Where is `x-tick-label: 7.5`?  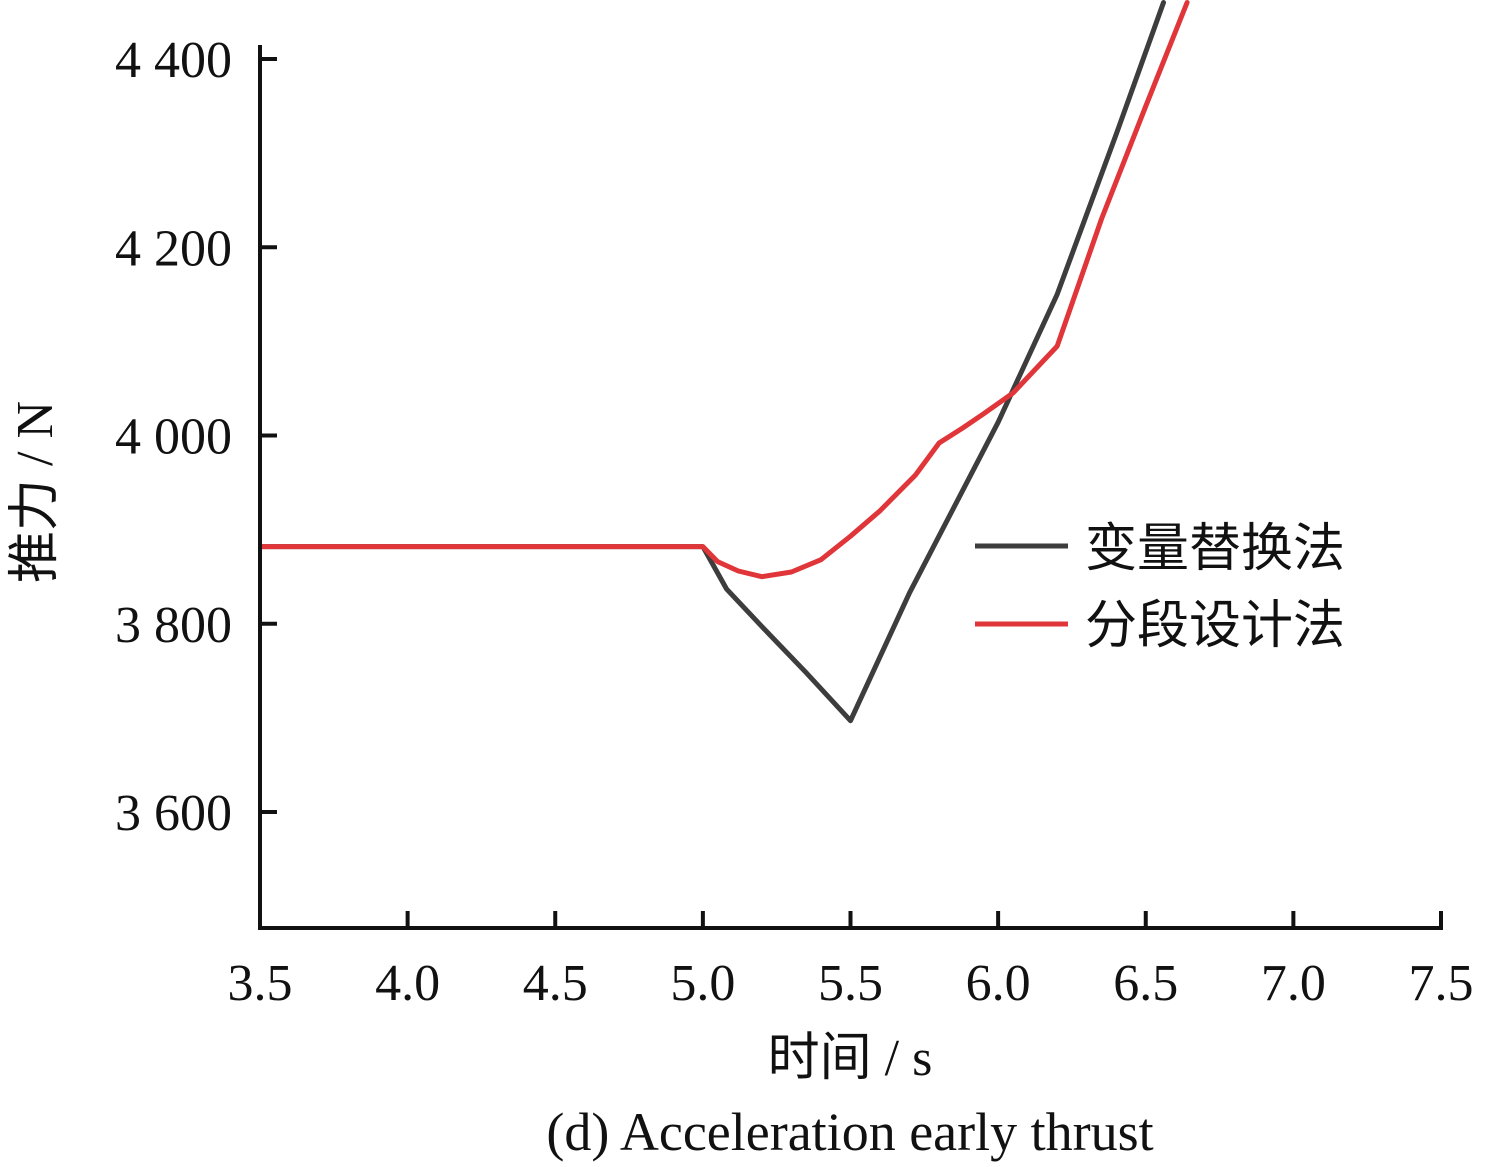 x-tick-label: 7.5 is located at coordinates (1441, 983).